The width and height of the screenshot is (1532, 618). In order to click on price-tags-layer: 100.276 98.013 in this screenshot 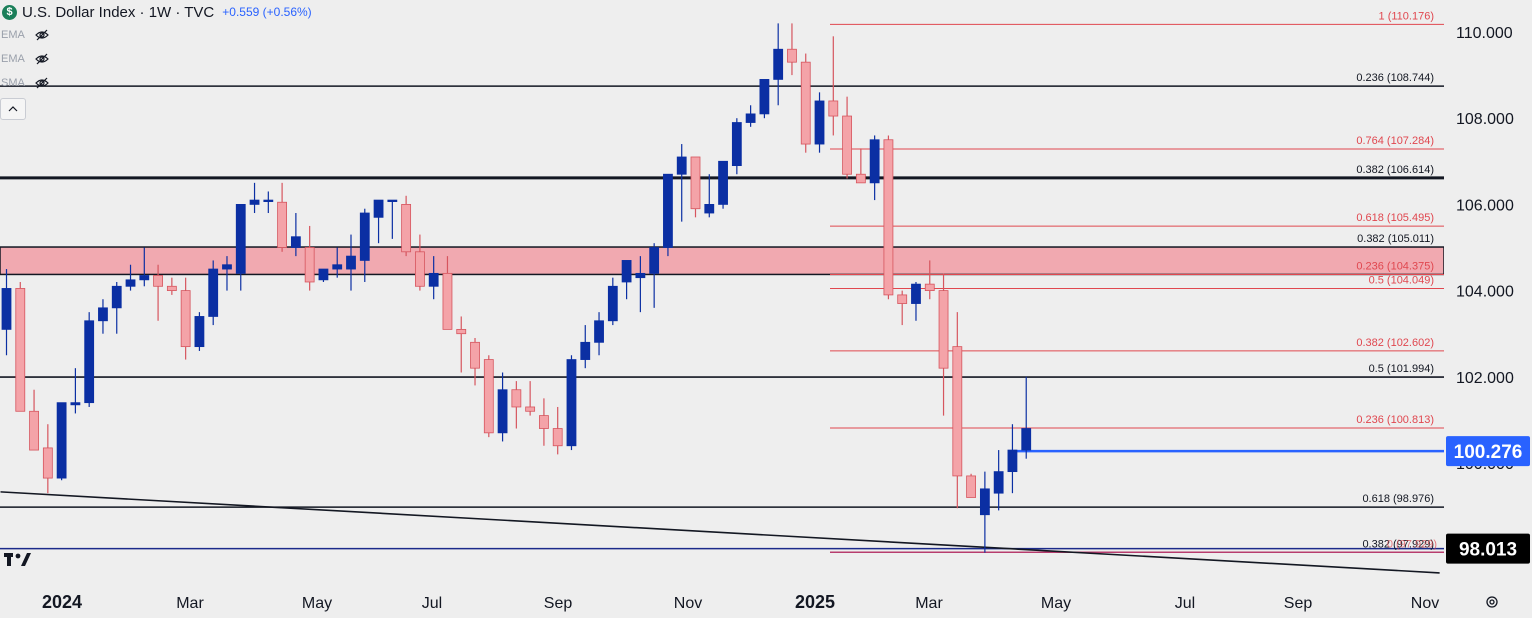, I will do `click(1488, 500)`.